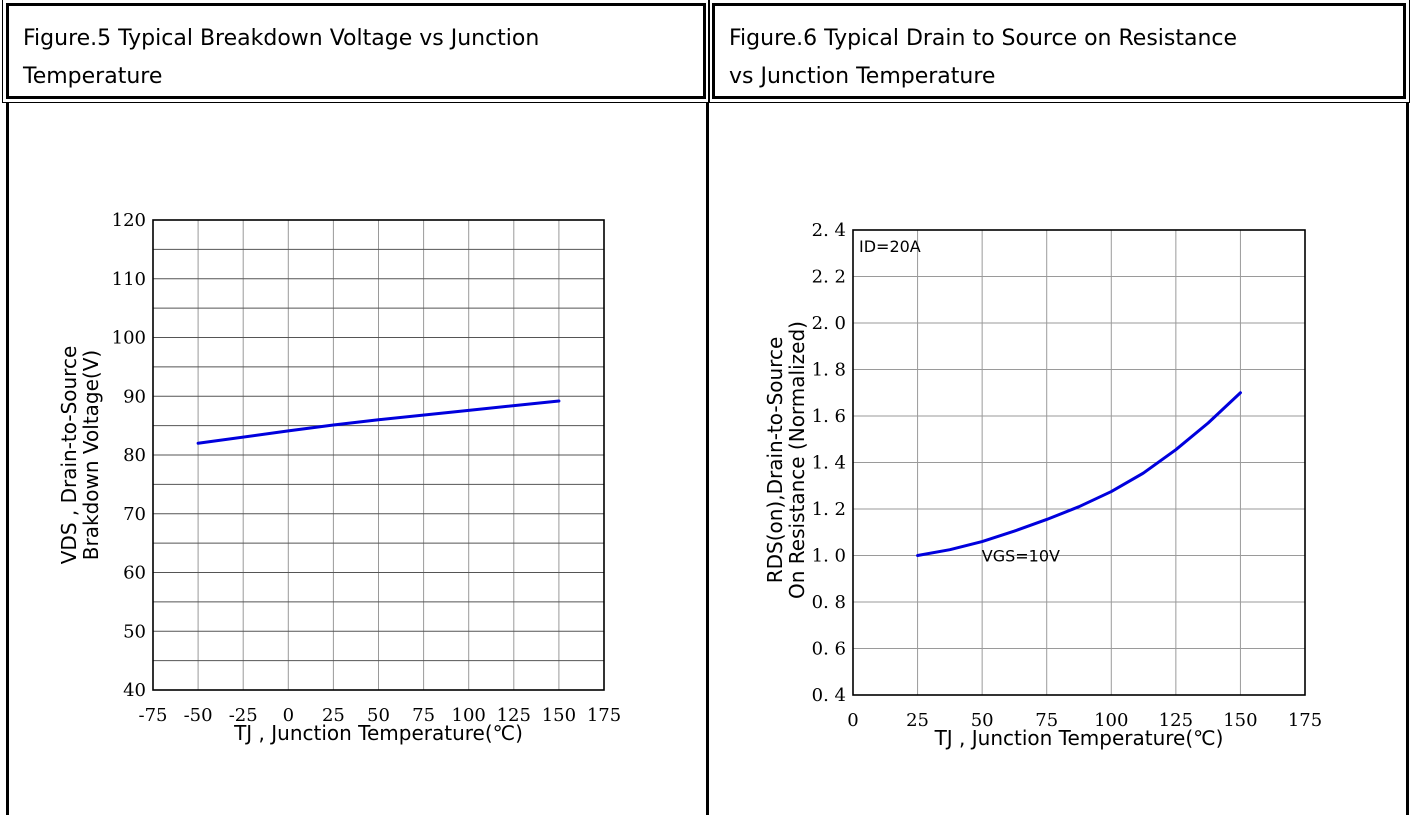  I want to click on y-tick-label: 1. 0, so click(829, 556).